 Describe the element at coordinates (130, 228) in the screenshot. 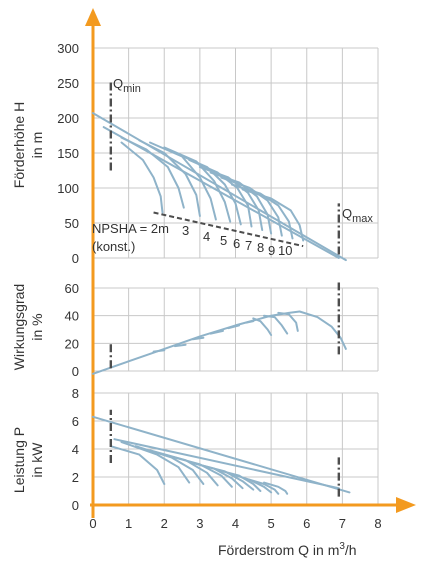

I see `npsha-label-line1: NPSHA = 2m` at that location.